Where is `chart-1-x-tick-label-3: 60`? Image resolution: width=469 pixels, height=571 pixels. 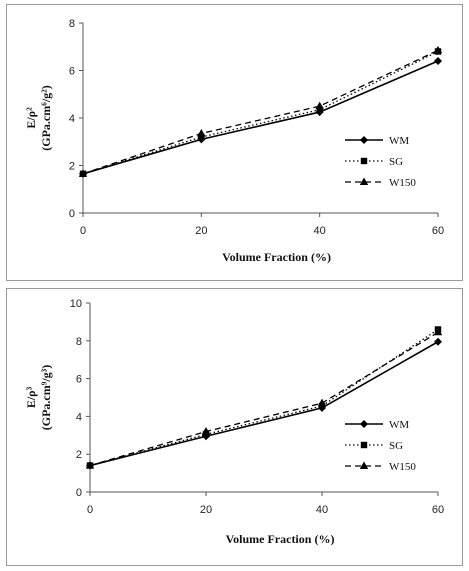 chart-1-x-tick-label-3: 60 is located at coordinates (438, 231).